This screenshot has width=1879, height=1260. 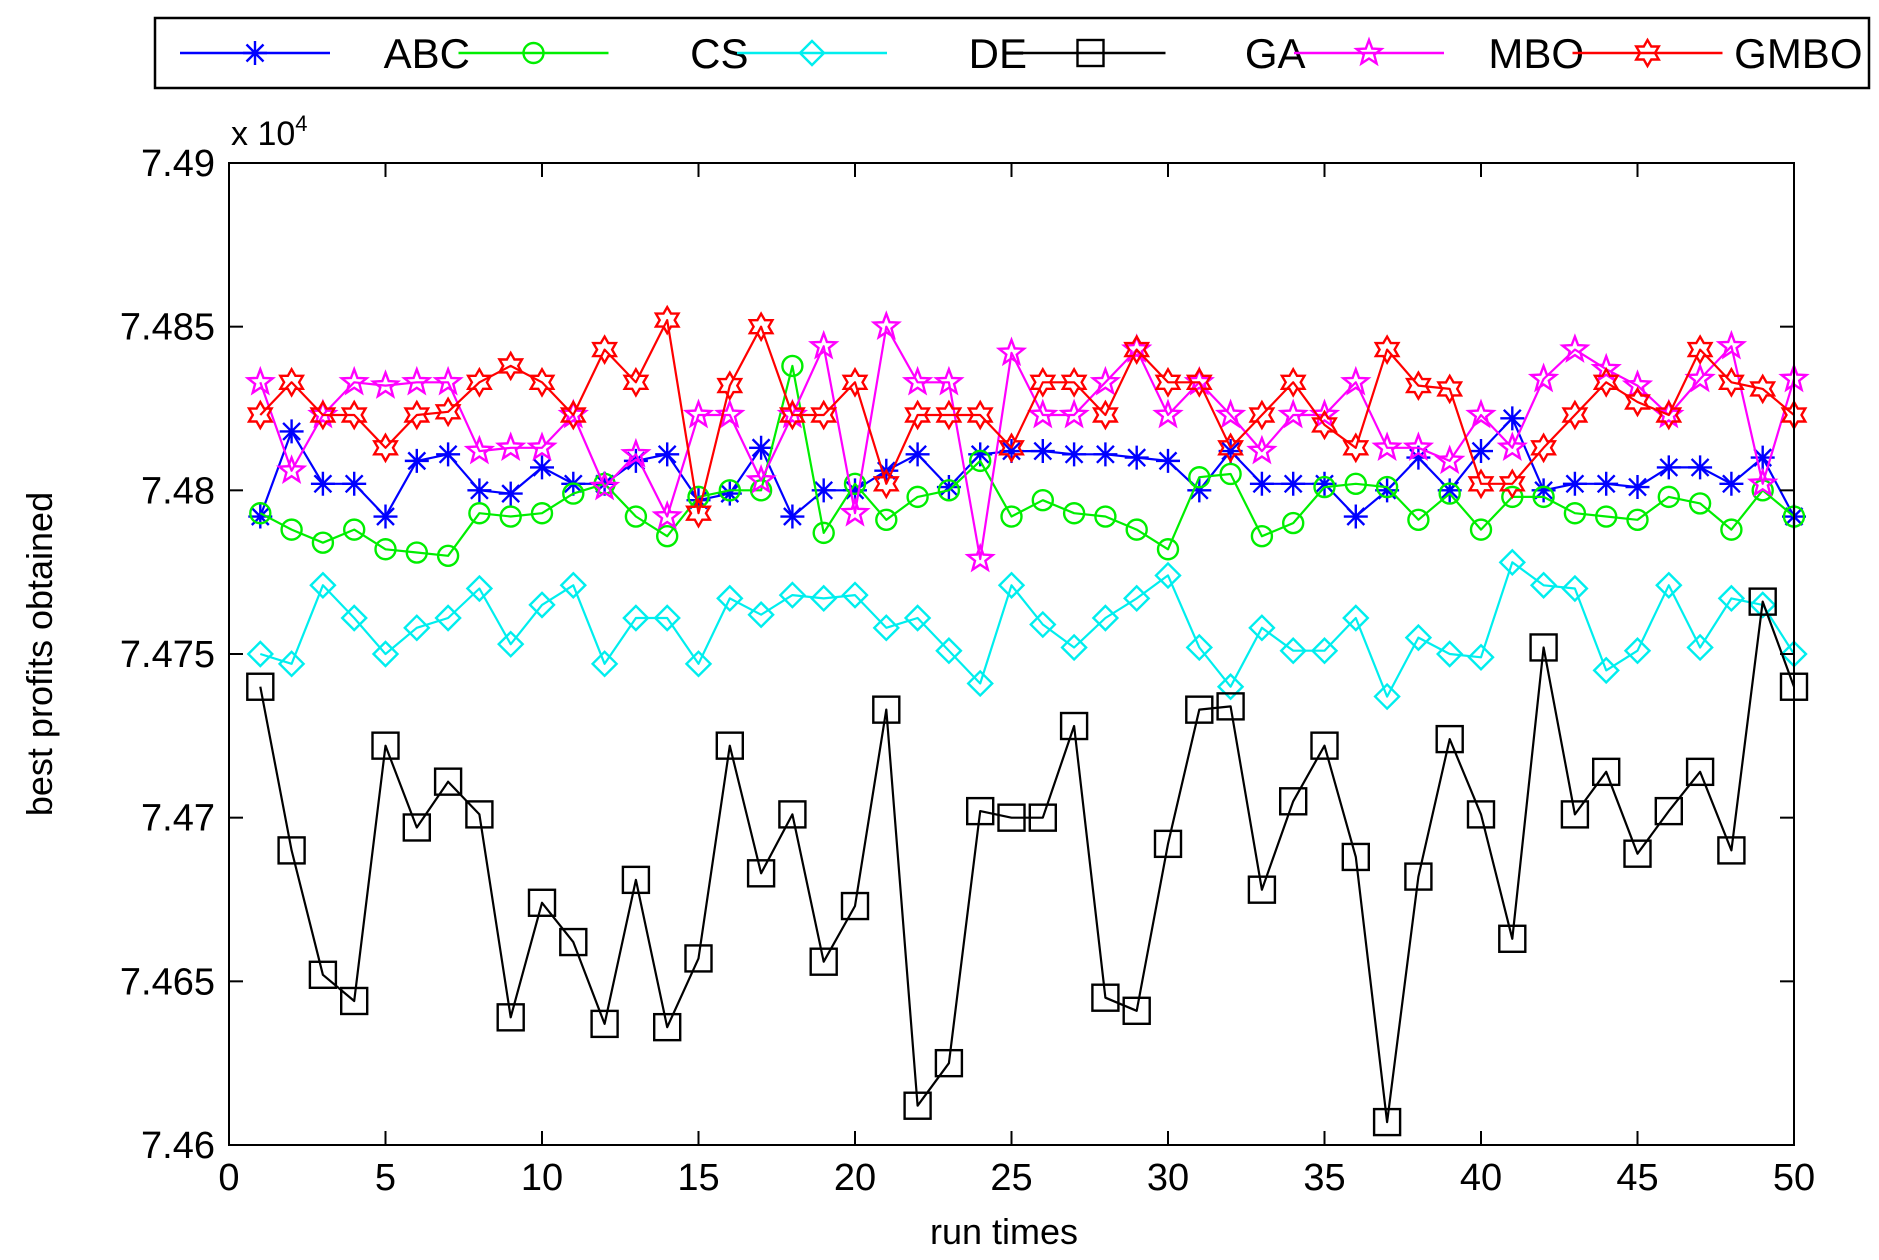 I want to click on y-tick-label: 7.465, so click(x=167, y=982).